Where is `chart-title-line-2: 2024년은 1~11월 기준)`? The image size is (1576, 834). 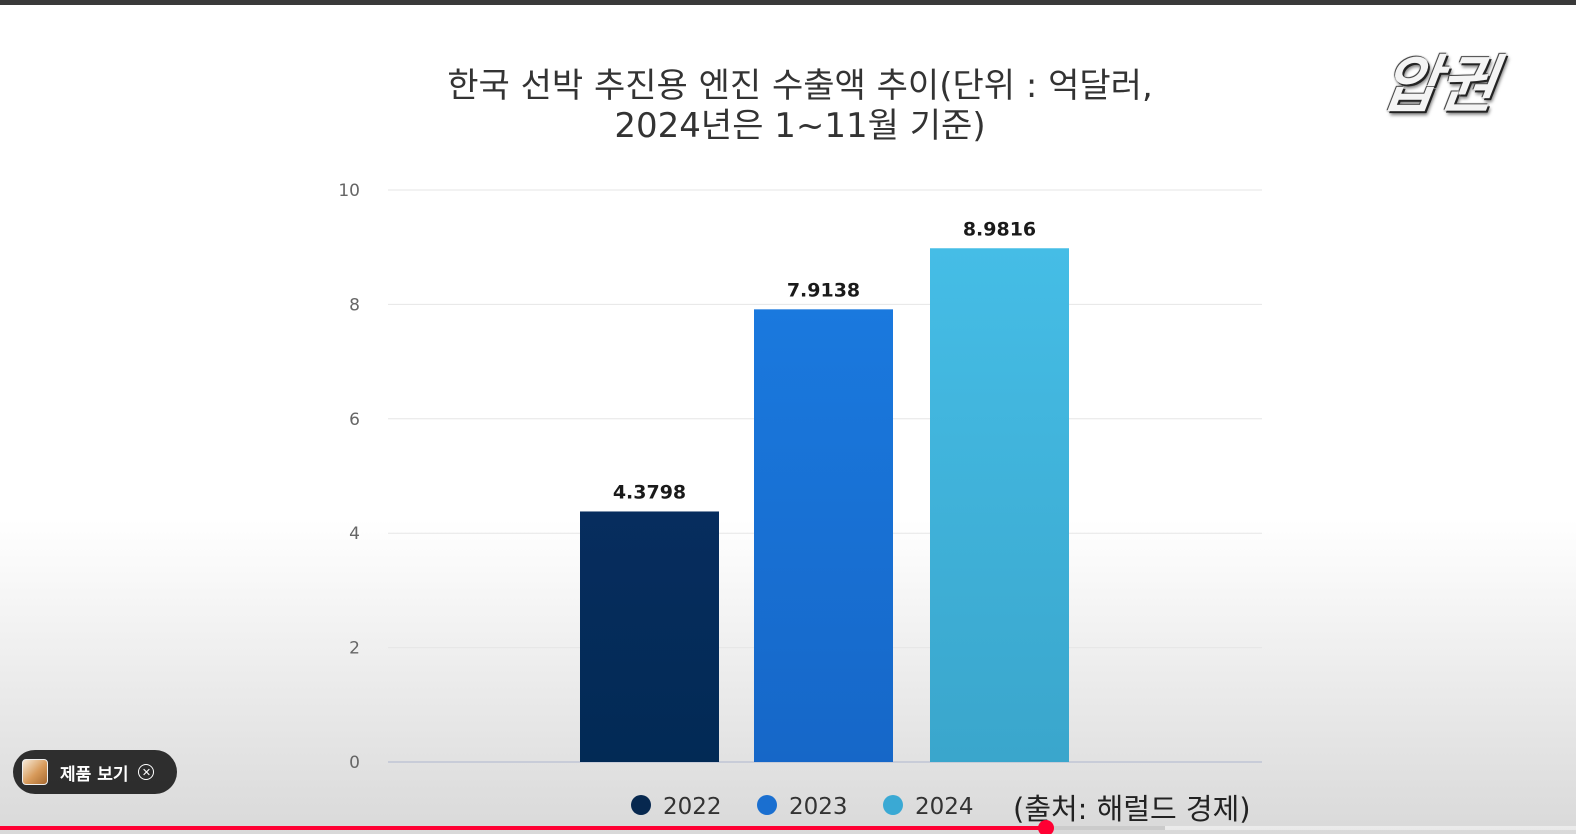
chart-title-line-2: 2024년은 1~11월 기준) is located at coordinates (800, 126).